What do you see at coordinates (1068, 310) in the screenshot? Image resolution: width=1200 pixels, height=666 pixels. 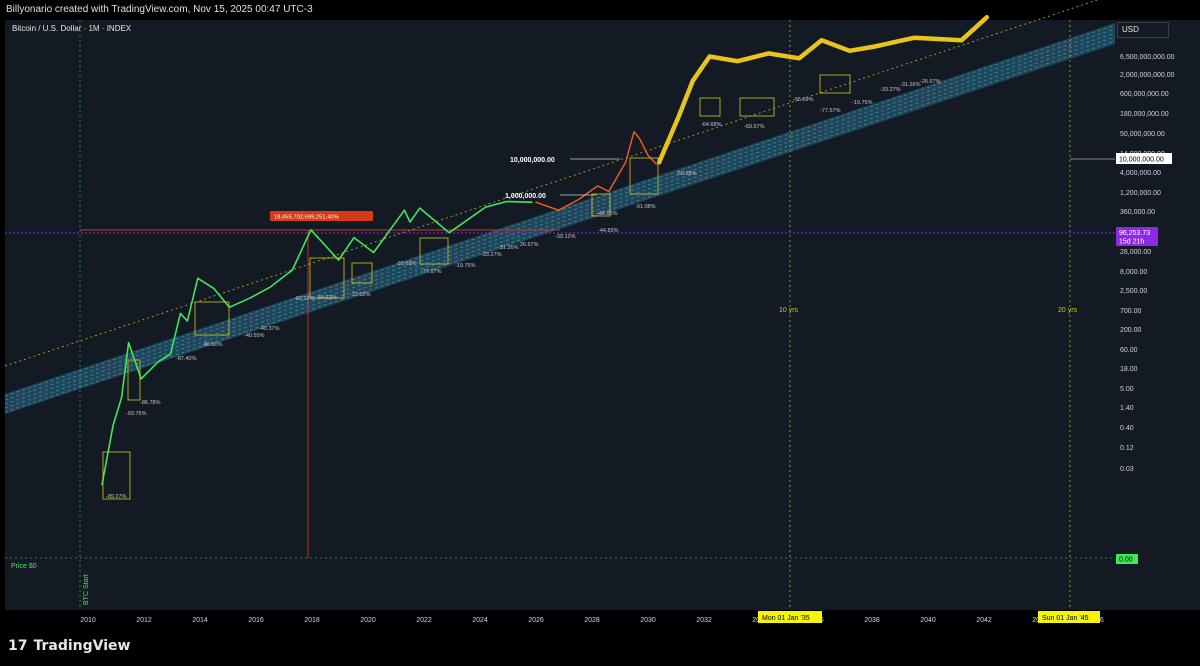 I see `cycle-20-label: 20 yrs` at bounding box center [1068, 310].